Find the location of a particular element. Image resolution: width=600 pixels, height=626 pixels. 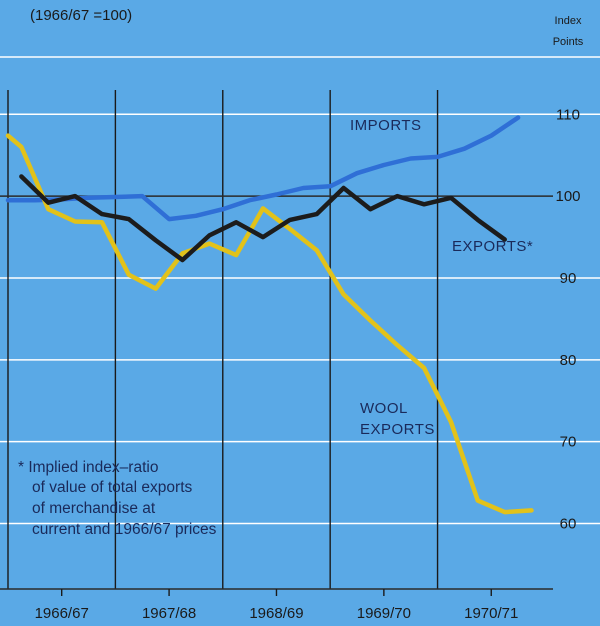

wool-exports-label-line-1: WOOL is located at coordinates (384, 408).